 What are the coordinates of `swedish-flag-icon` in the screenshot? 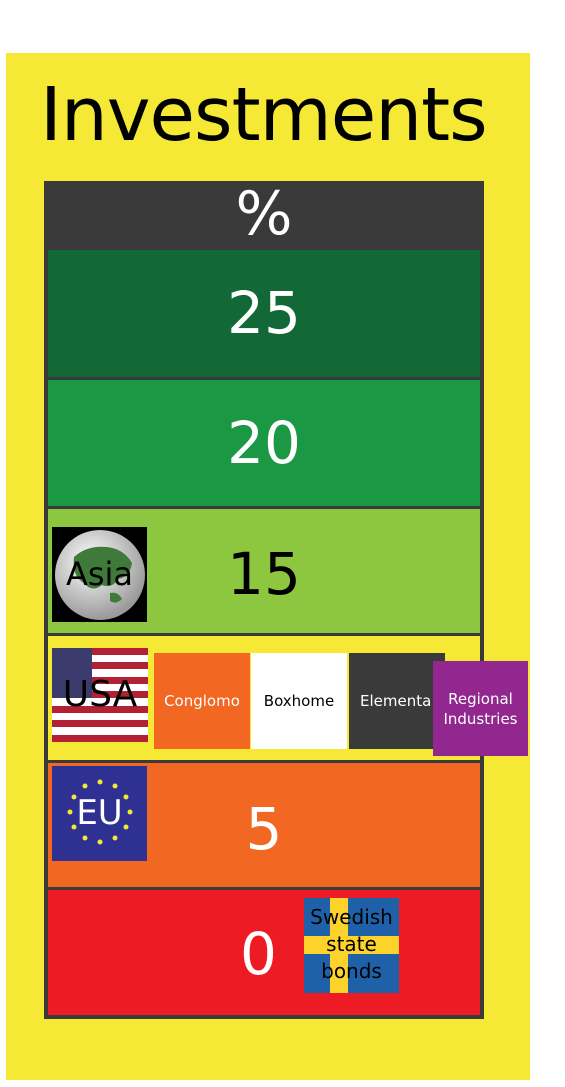 It's located at (351, 945).